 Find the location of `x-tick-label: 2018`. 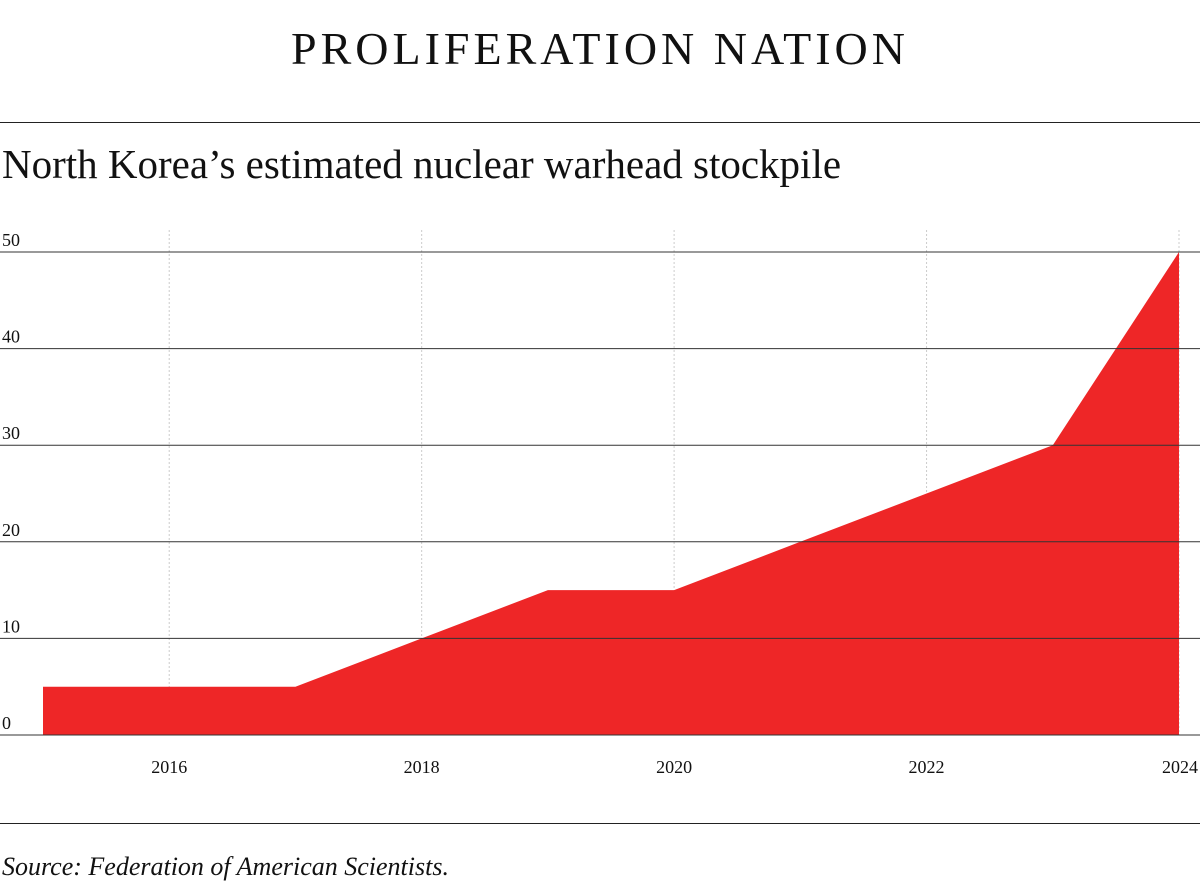

x-tick-label: 2018 is located at coordinates (422, 767).